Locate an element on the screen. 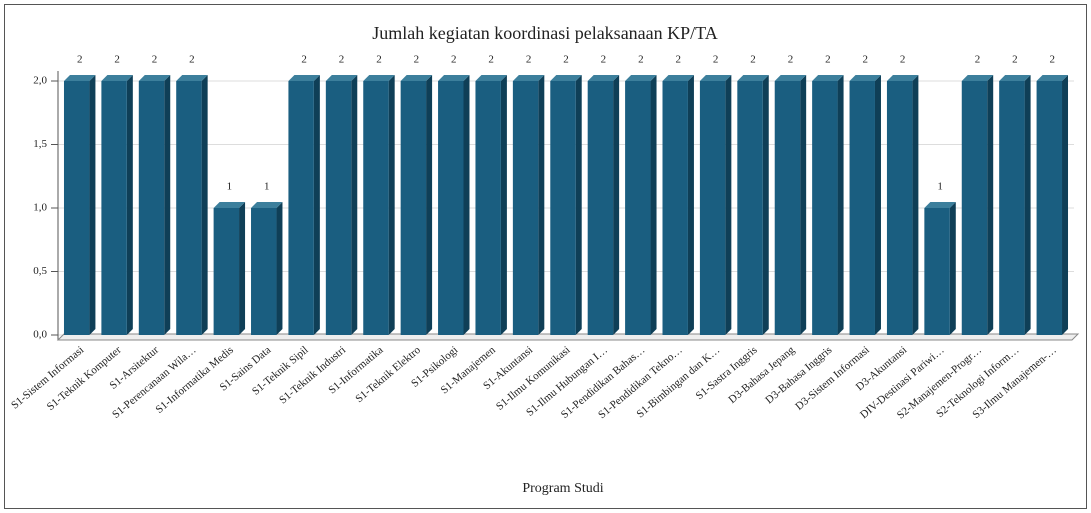 Image resolution: width=1091 pixels, height=513 pixels. x-axis-title: Program Studi is located at coordinates (562, 488).